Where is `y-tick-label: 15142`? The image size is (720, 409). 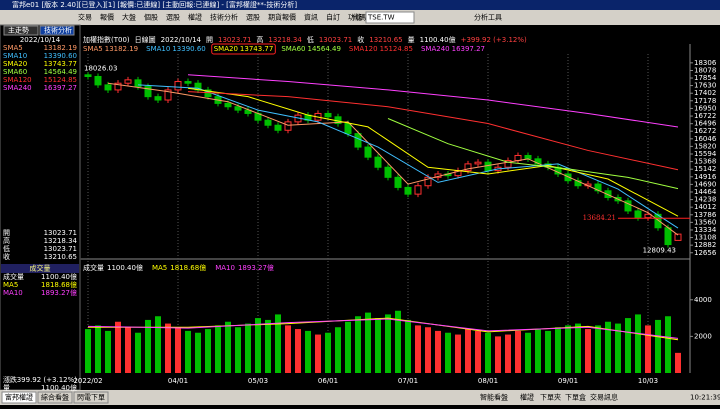 y-tick-label: 15142 is located at coordinates (705, 169).